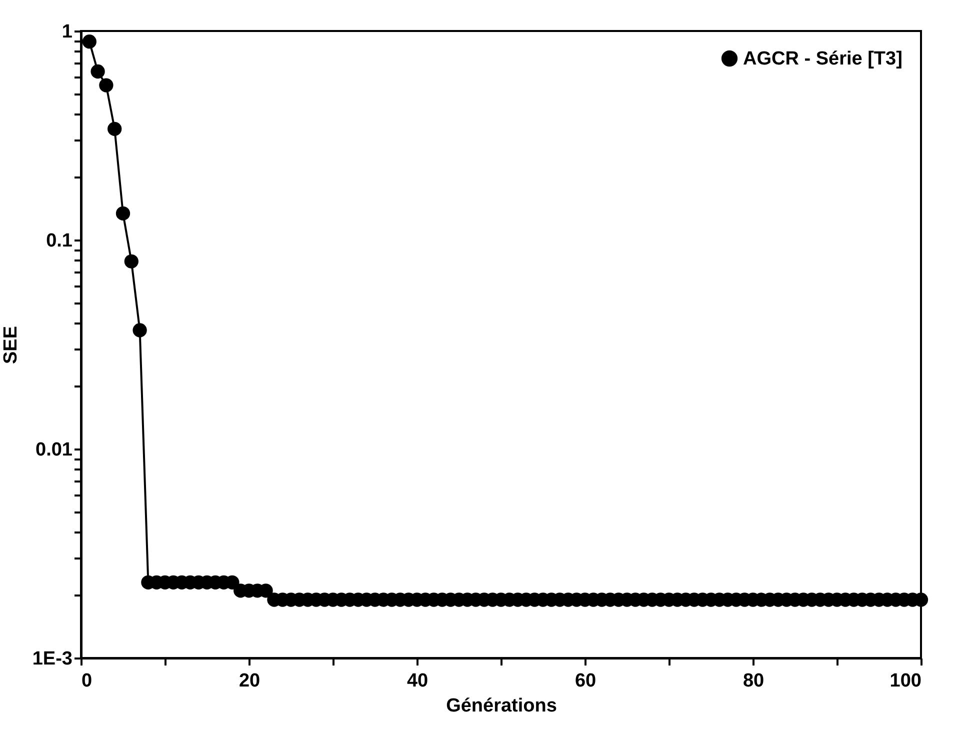 The image size is (979, 735). Describe the element at coordinates (753, 681) in the screenshot. I see `x-tick-label: 80` at that location.